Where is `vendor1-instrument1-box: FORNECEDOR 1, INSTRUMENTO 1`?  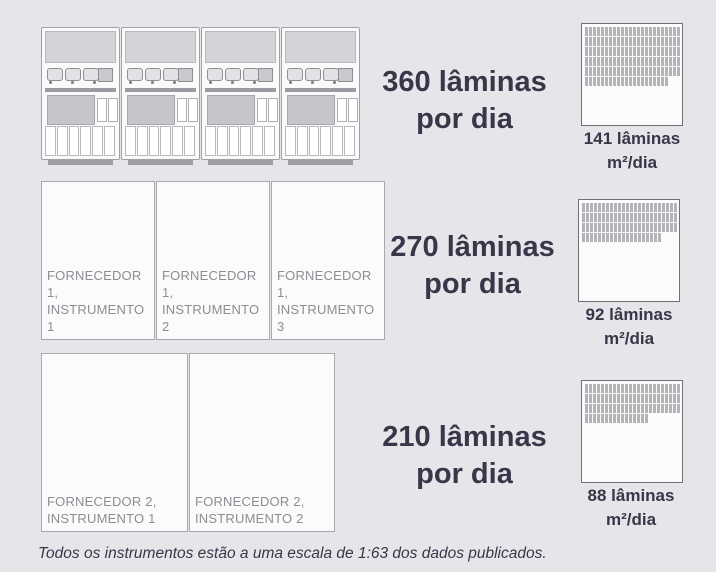 vendor1-instrument1-box: FORNECEDOR 1, INSTRUMENTO 1 is located at coordinates (98, 260).